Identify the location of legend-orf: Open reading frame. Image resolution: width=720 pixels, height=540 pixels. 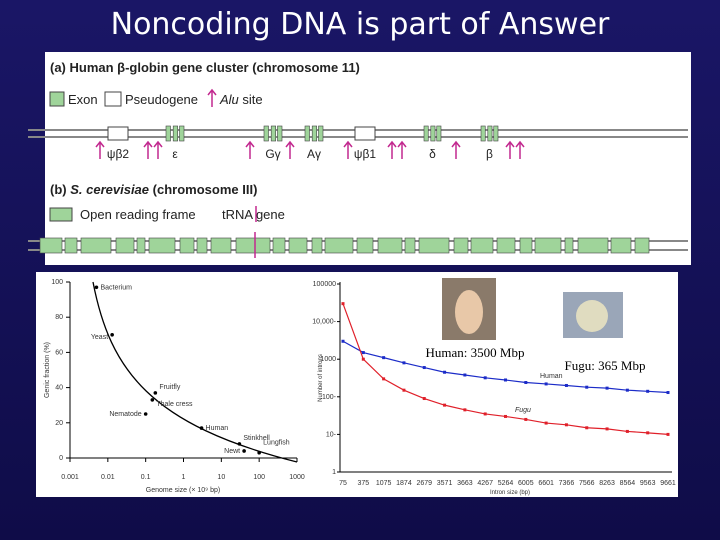
(138, 214).